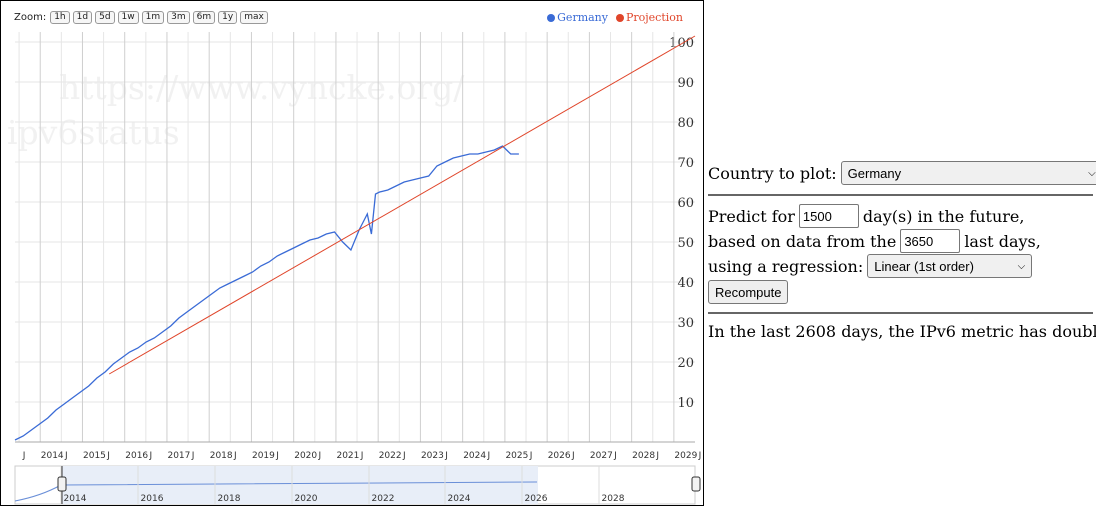 This screenshot has width=1096, height=506. Describe the element at coordinates (228, 17) in the screenshot. I see `zoom-button-1y: 1y` at that location.